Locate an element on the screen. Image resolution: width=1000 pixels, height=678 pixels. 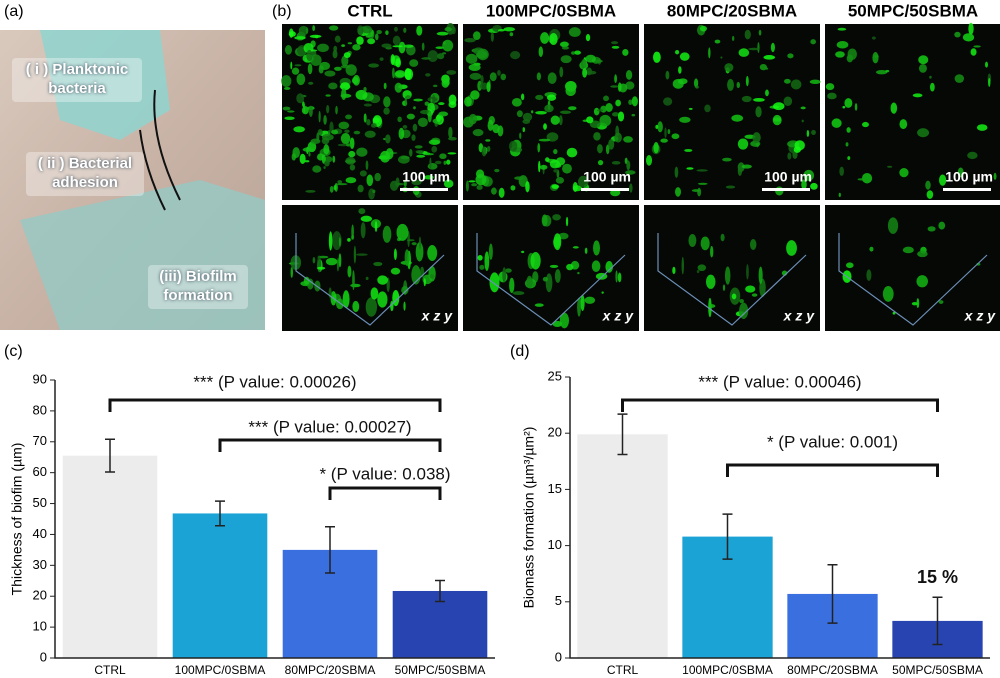
micrograph is located at coordinates (912, 268).